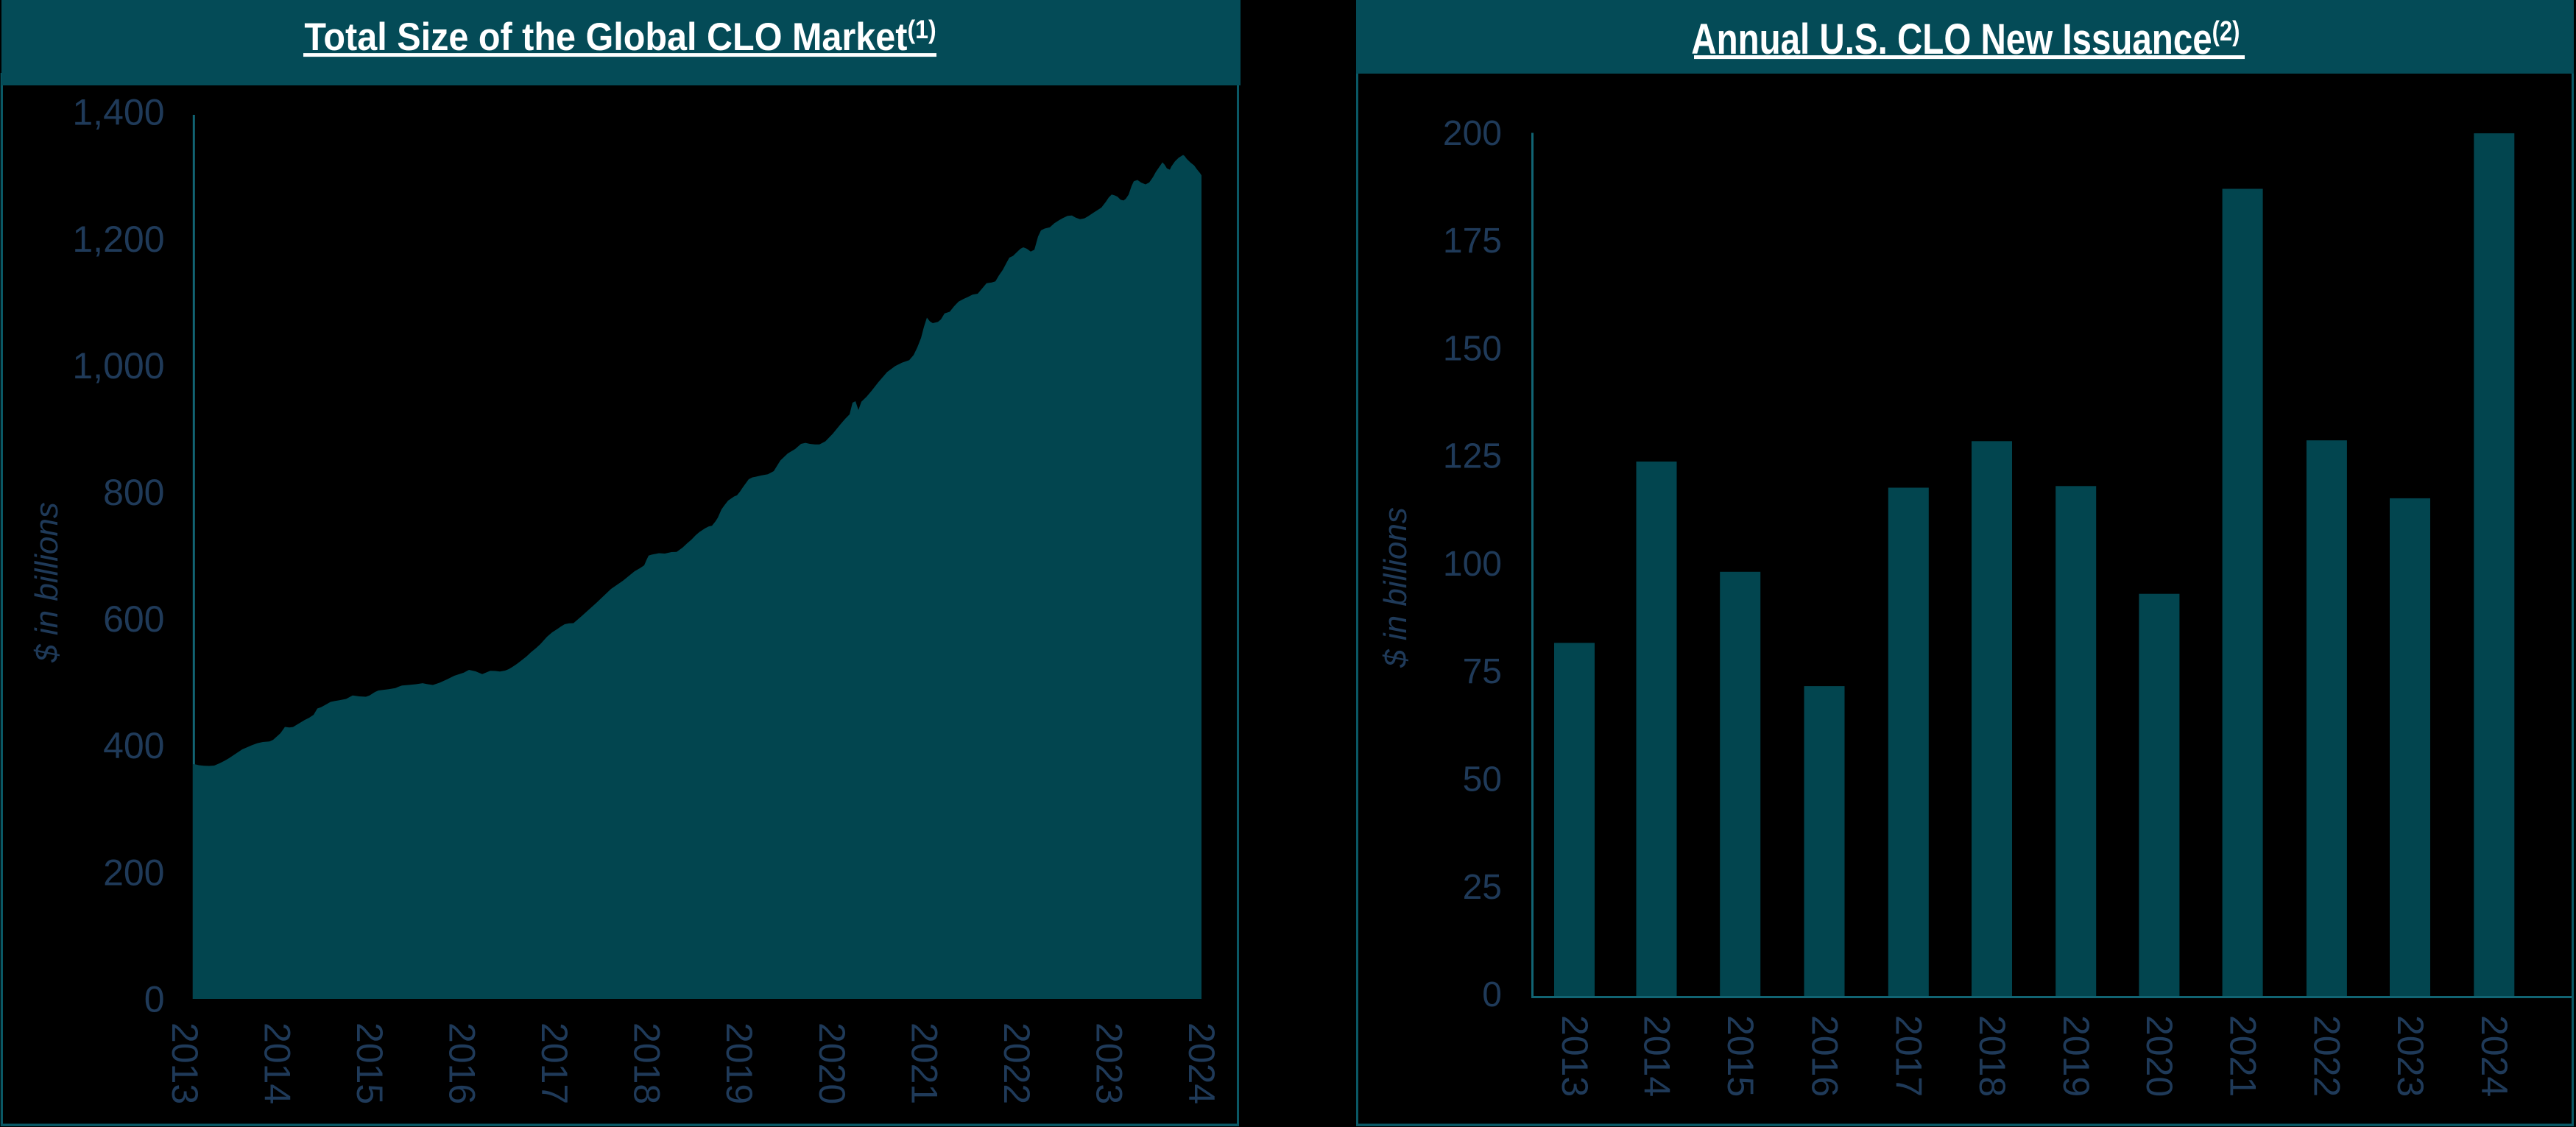 The image size is (2576, 1127). I want to click on svg-text: 50, so click(1482, 779).